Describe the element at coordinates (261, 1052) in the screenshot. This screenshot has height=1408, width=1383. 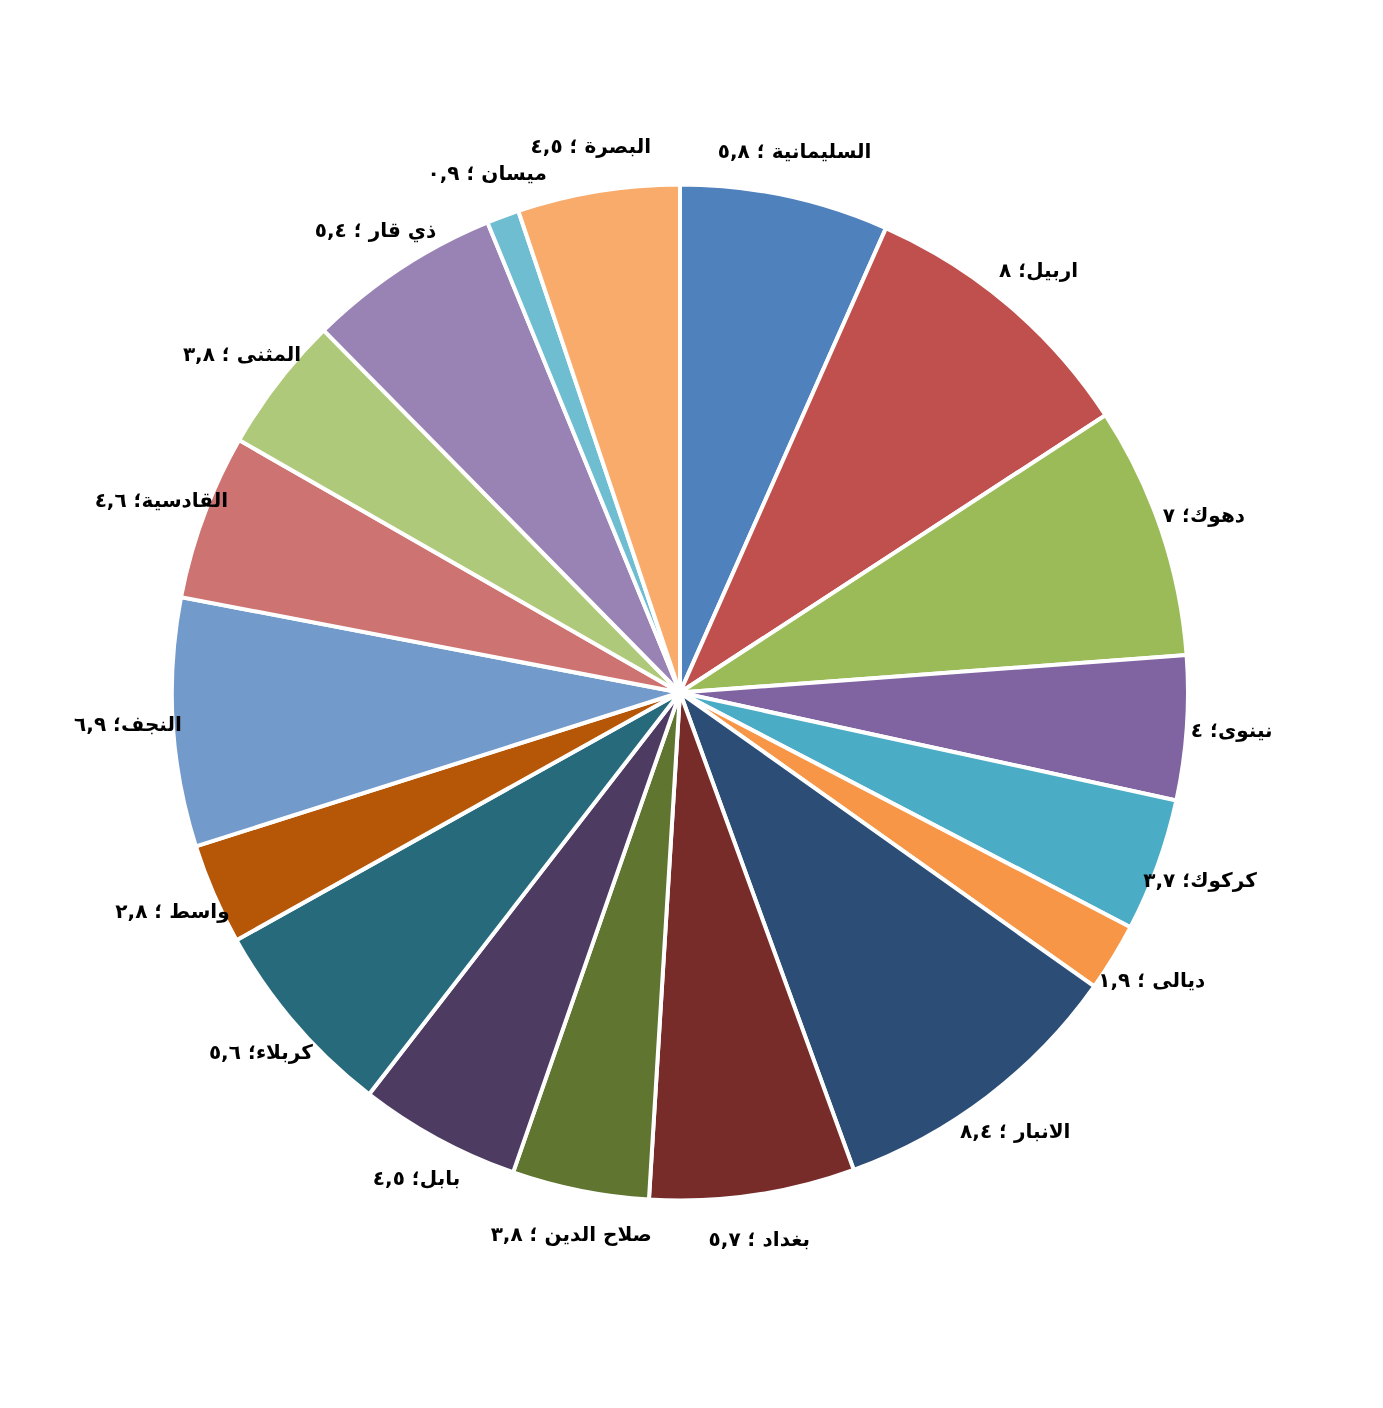
I see `slice-label: كربلاء؛ ٥,٦` at that location.